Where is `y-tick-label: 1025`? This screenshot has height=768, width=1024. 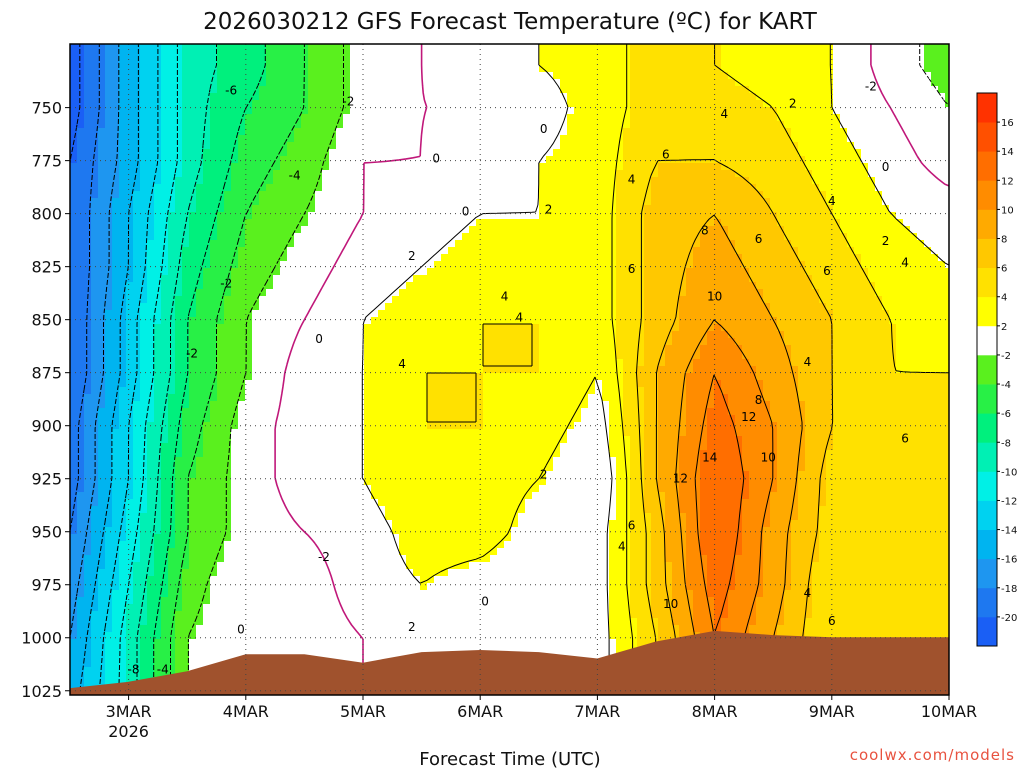
y-tick-label: 1025 is located at coordinates (41, 691).